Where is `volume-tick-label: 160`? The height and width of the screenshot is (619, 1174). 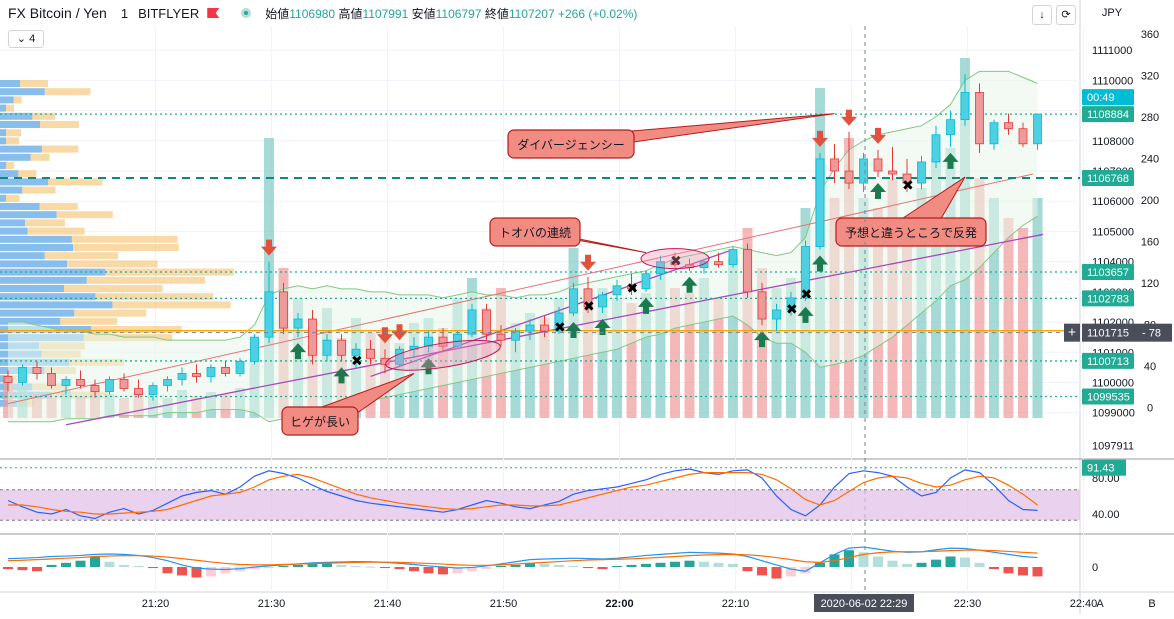 volume-tick-label: 160 is located at coordinates (1150, 243).